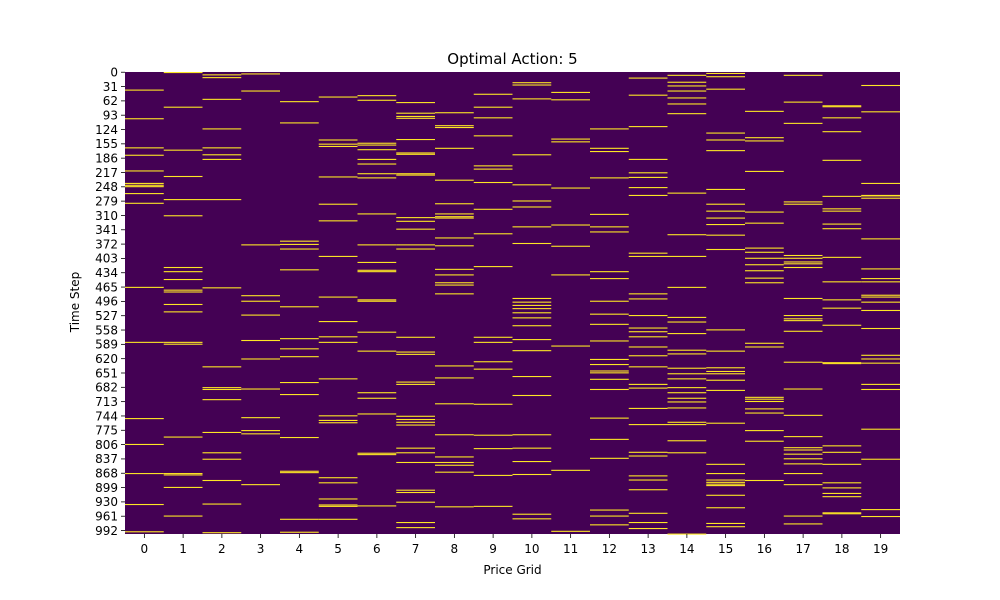  What do you see at coordinates (300, 549) in the screenshot?
I see `x-tick-label: 4` at bounding box center [300, 549].